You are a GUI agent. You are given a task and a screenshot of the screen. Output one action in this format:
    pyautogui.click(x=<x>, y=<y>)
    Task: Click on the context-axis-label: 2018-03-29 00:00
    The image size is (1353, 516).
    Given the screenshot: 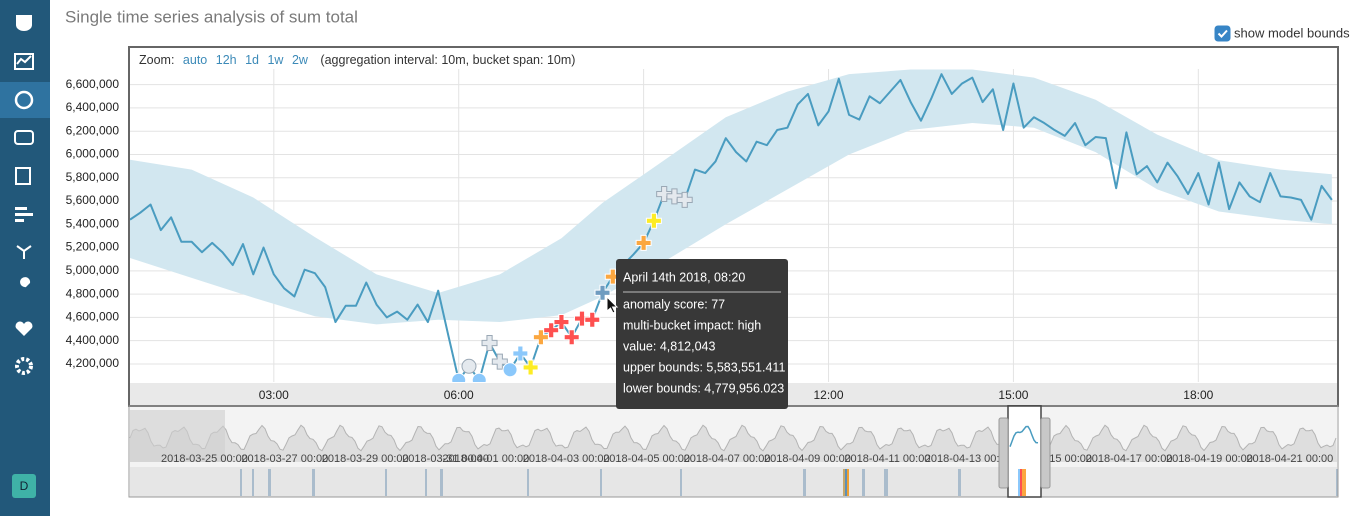 What is the action you would take?
    pyautogui.click(x=365, y=459)
    